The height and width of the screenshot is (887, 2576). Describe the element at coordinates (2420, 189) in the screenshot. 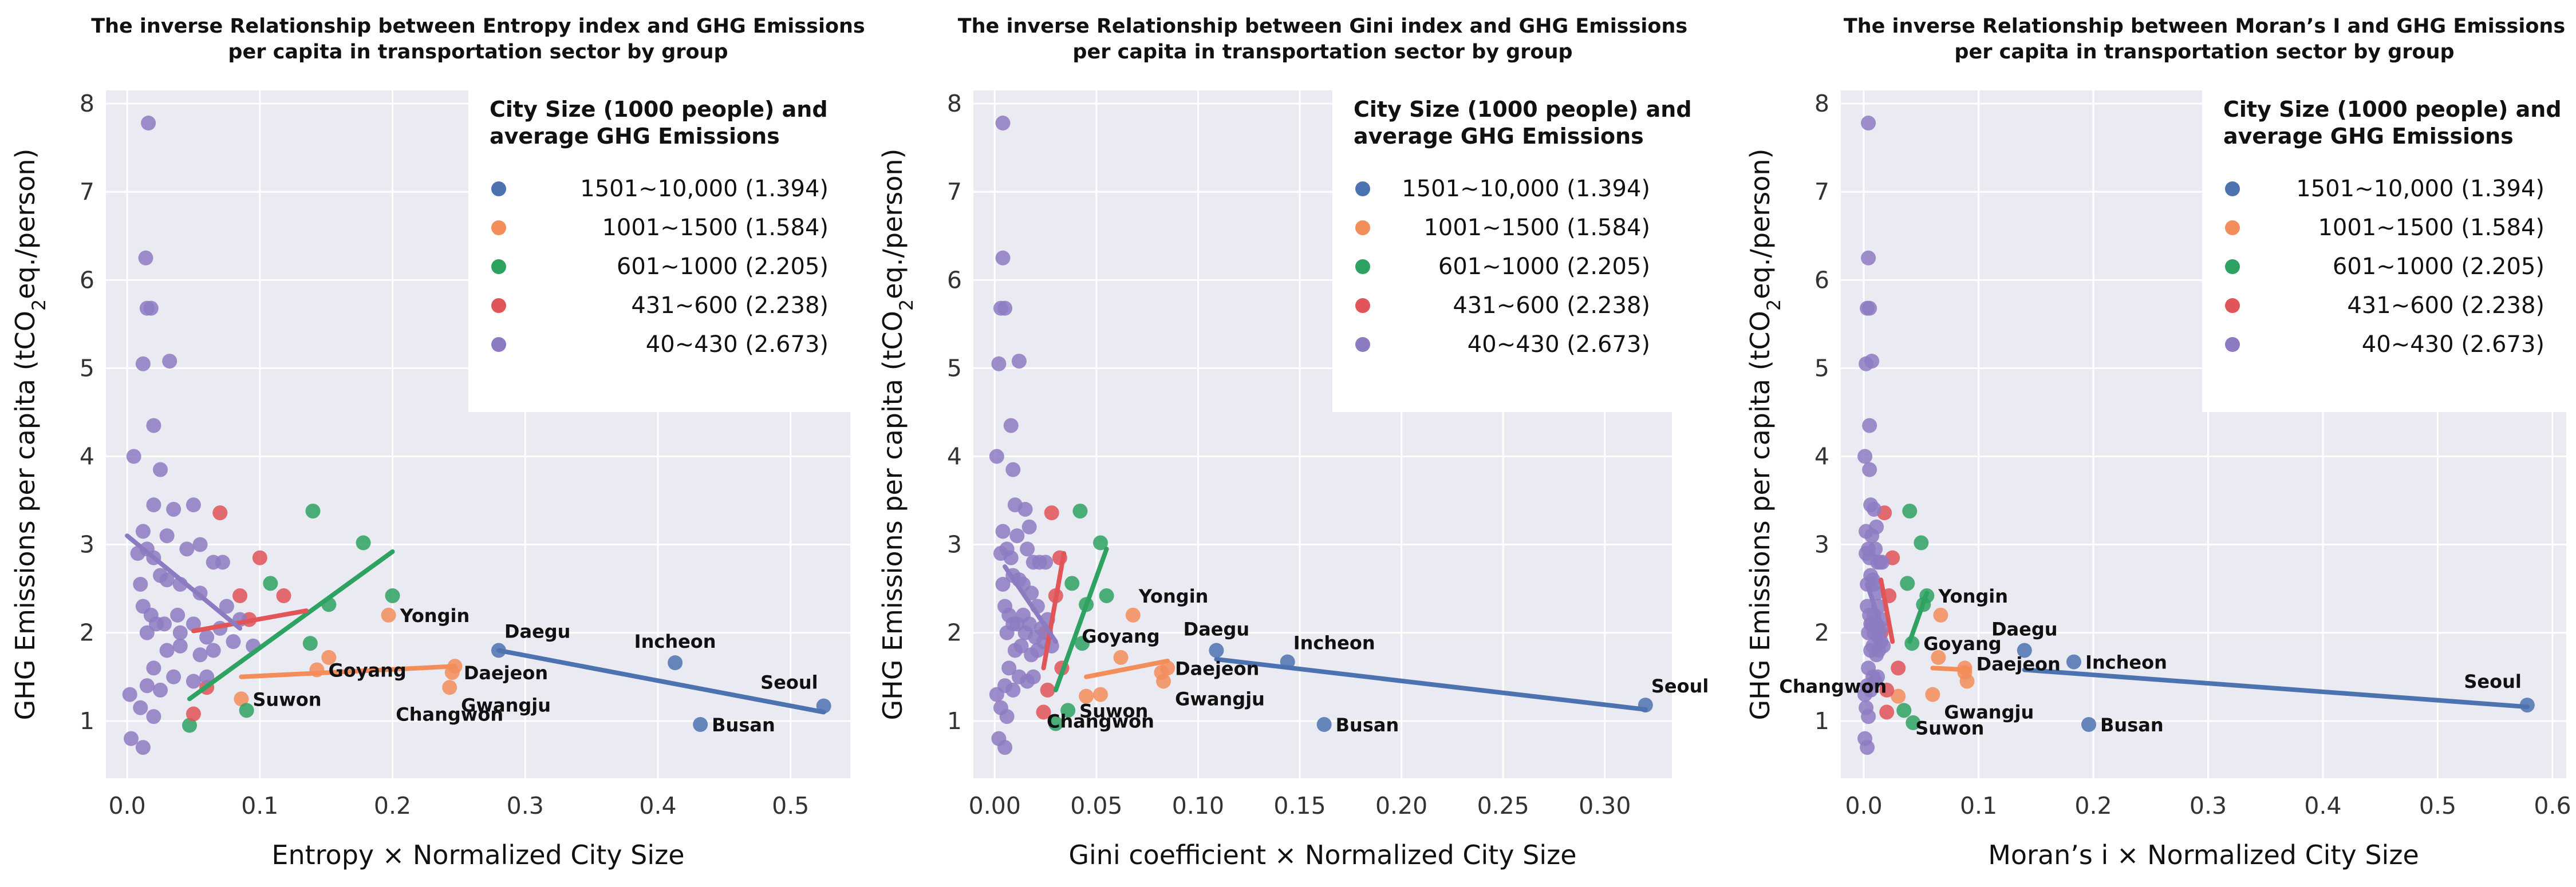

I see `legend-label: 1501~10,000 (1.394)` at that location.